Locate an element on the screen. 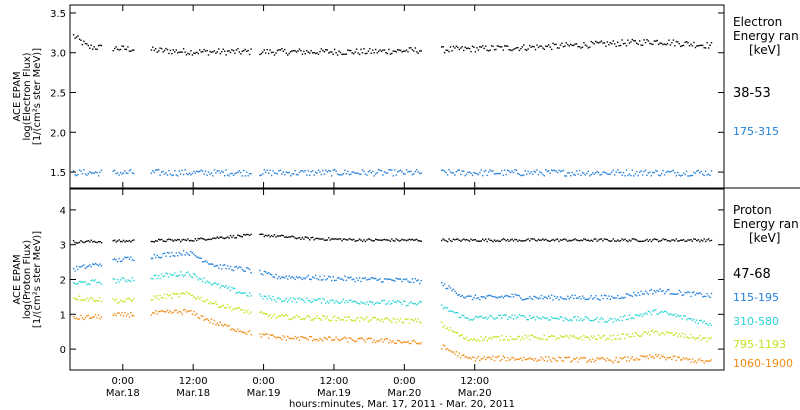 This screenshot has height=410, width=800. x-tick-time: 0:00 is located at coordinates (263, 381).